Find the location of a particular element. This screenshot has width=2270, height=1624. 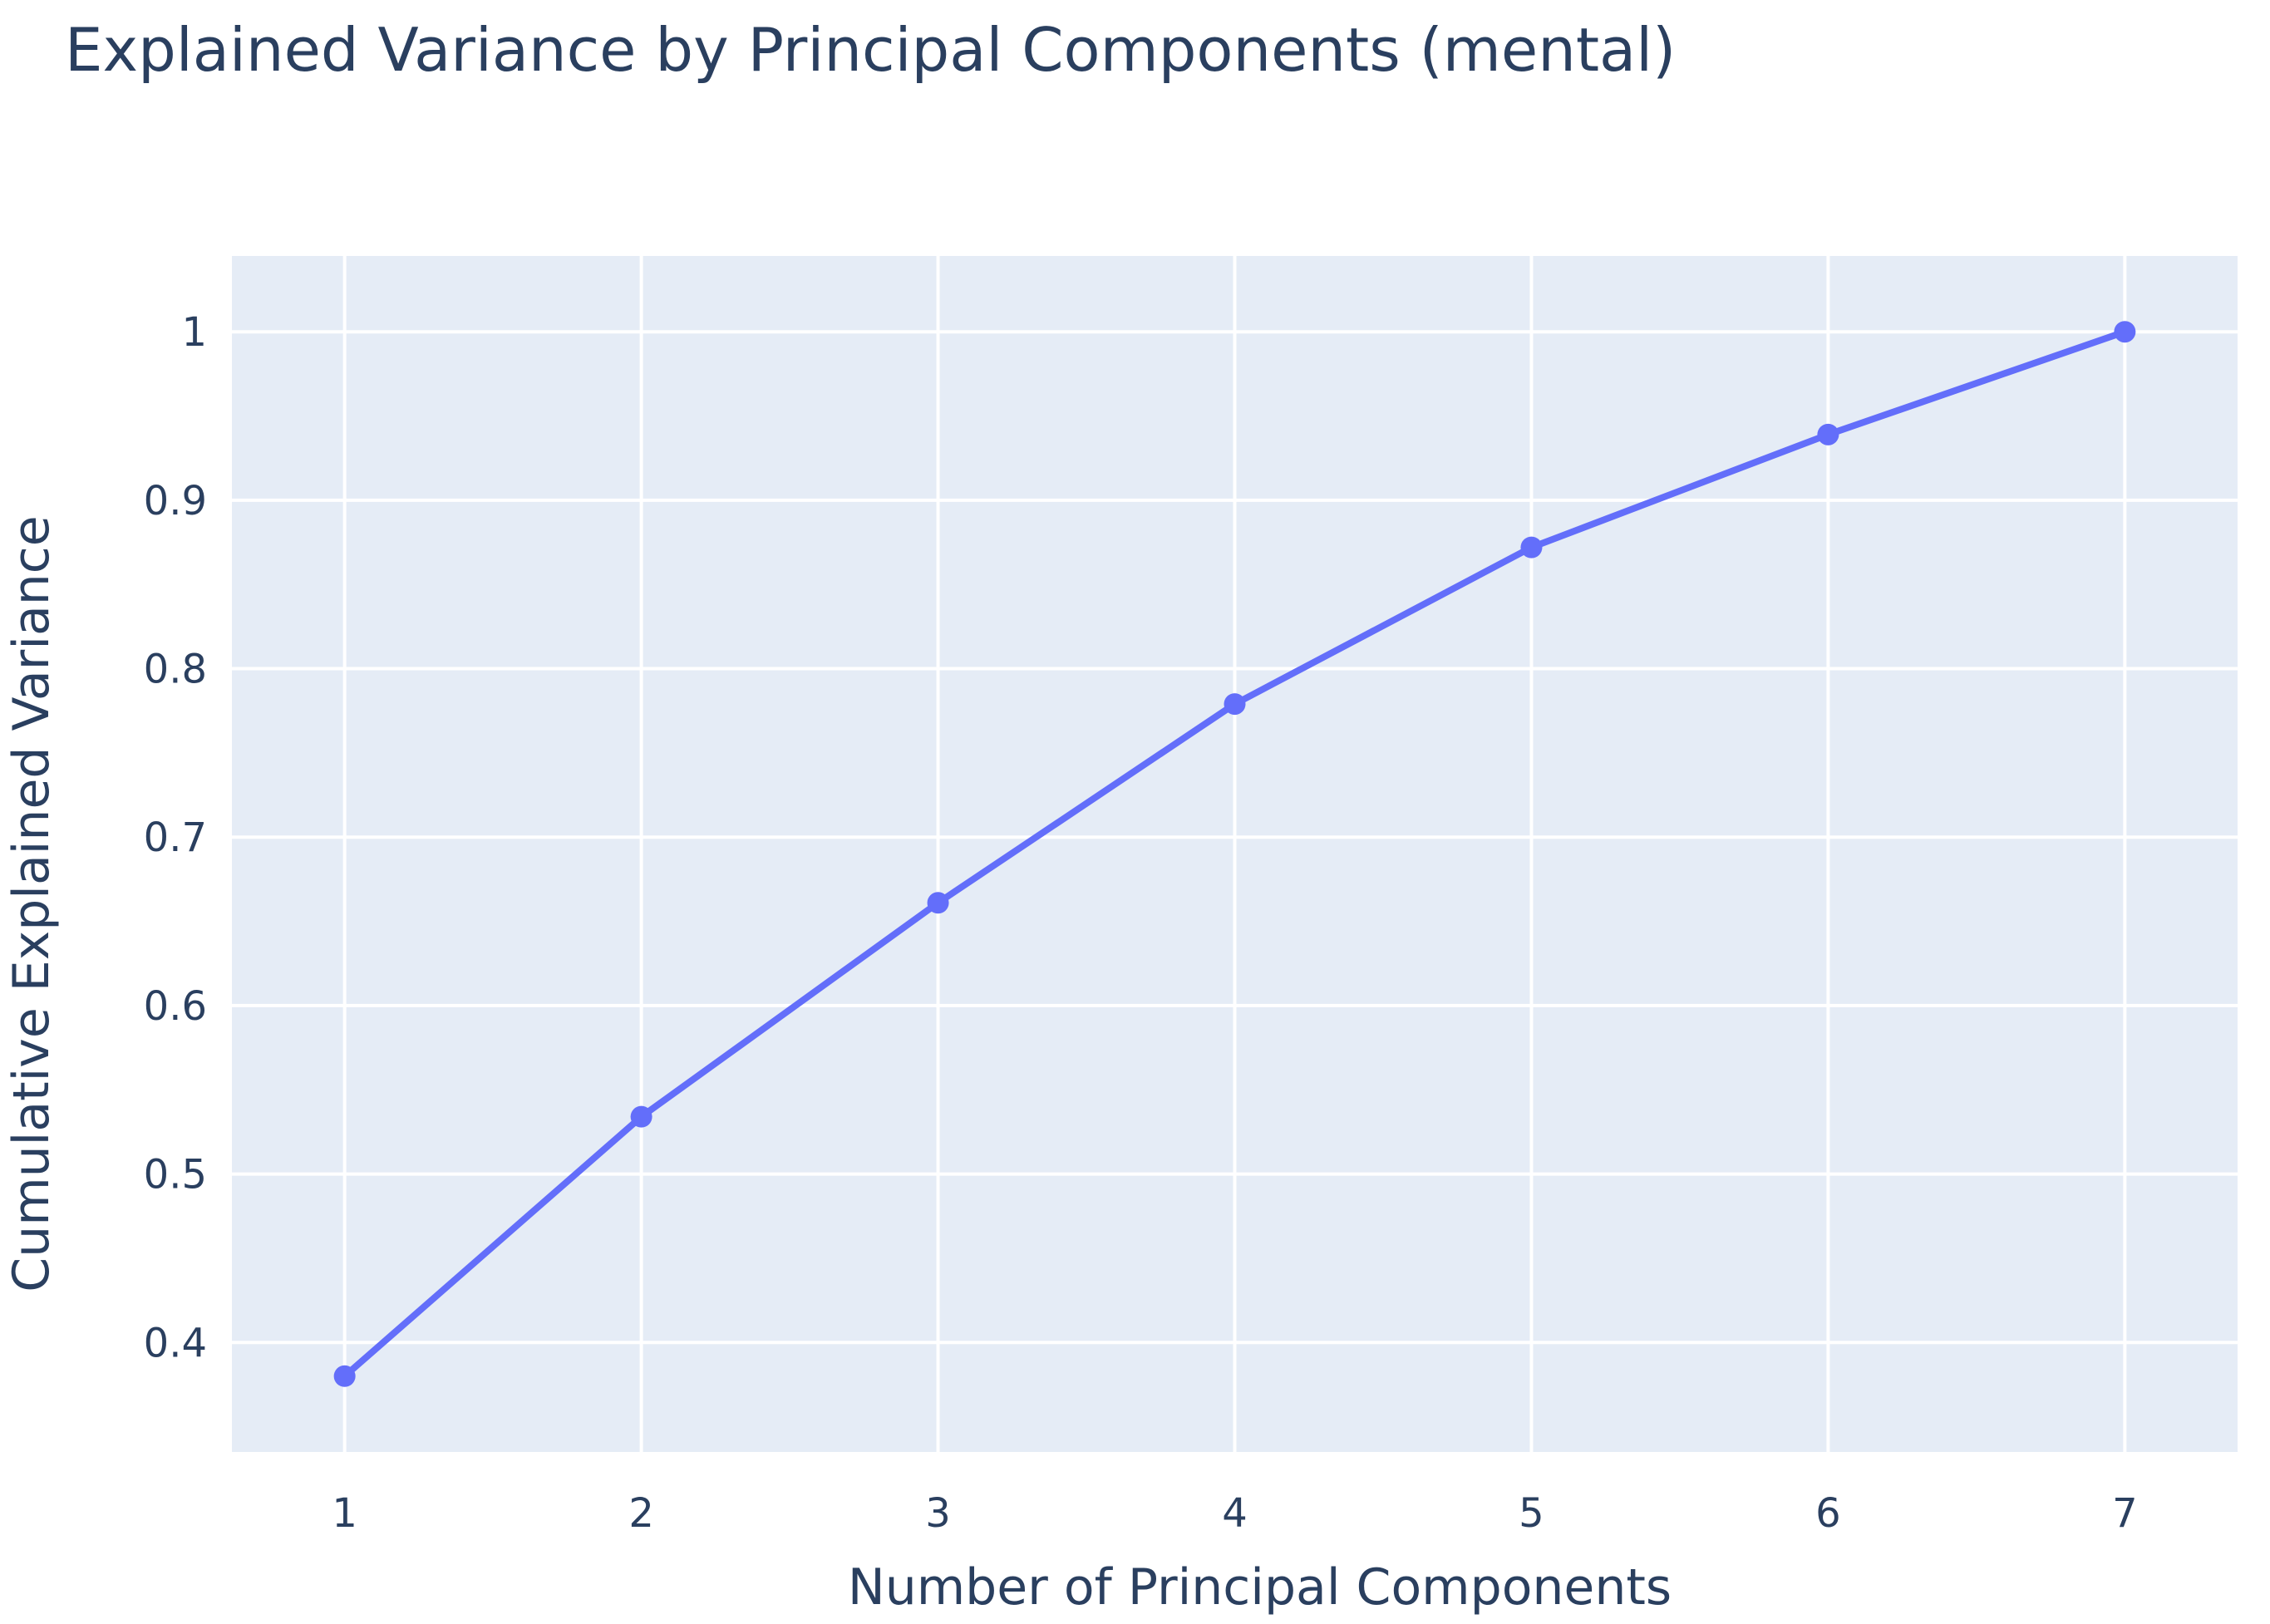

y-tick-label: 0.8 is located at coordinates (175, 670).